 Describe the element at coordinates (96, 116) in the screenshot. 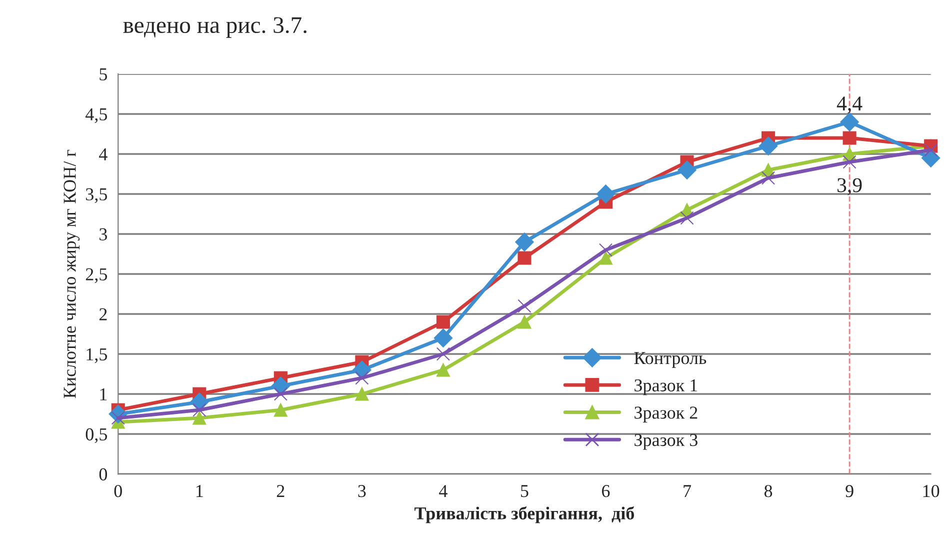

I see `y-tick-label: 4,5` at that location.